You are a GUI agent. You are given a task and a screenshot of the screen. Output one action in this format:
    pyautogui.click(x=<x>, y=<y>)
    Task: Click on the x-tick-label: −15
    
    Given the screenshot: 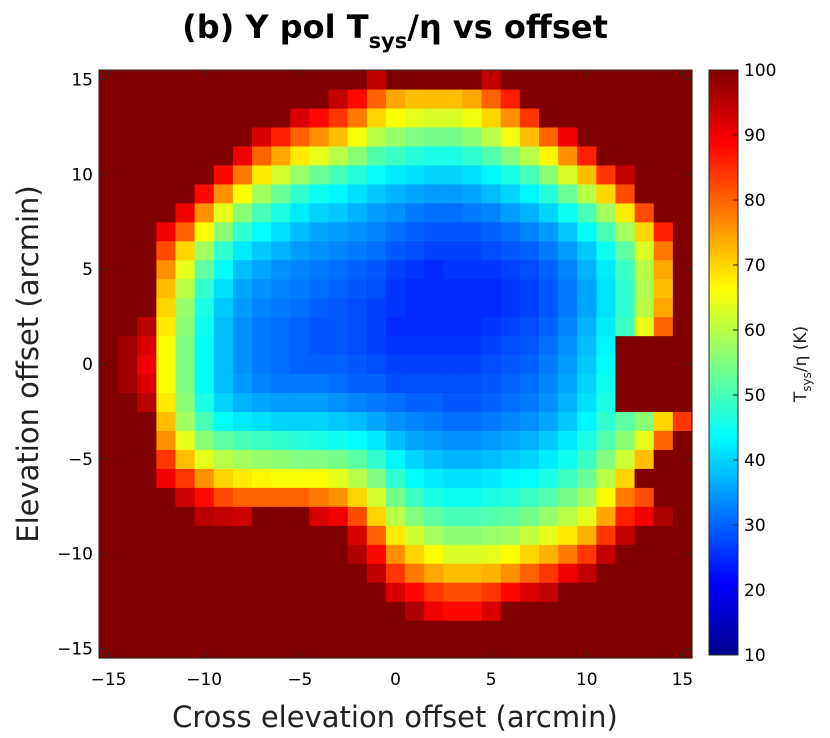 What is the action you would take?
    pyautogui.click(x=109, y=680)
    